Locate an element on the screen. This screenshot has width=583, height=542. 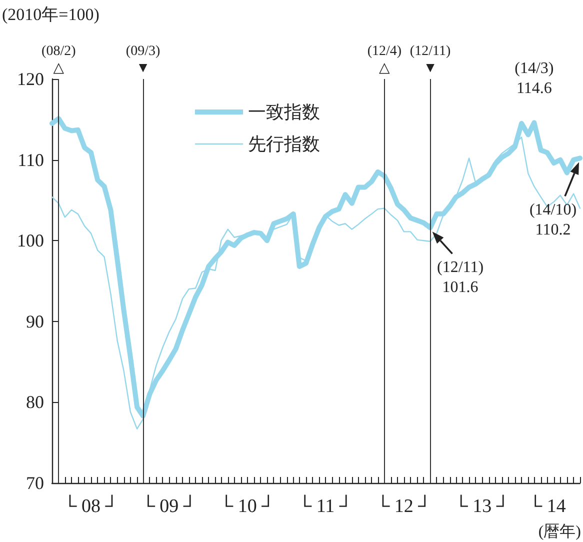
y-axis-title: (2010年=100) is located at coordinates (51, 14).